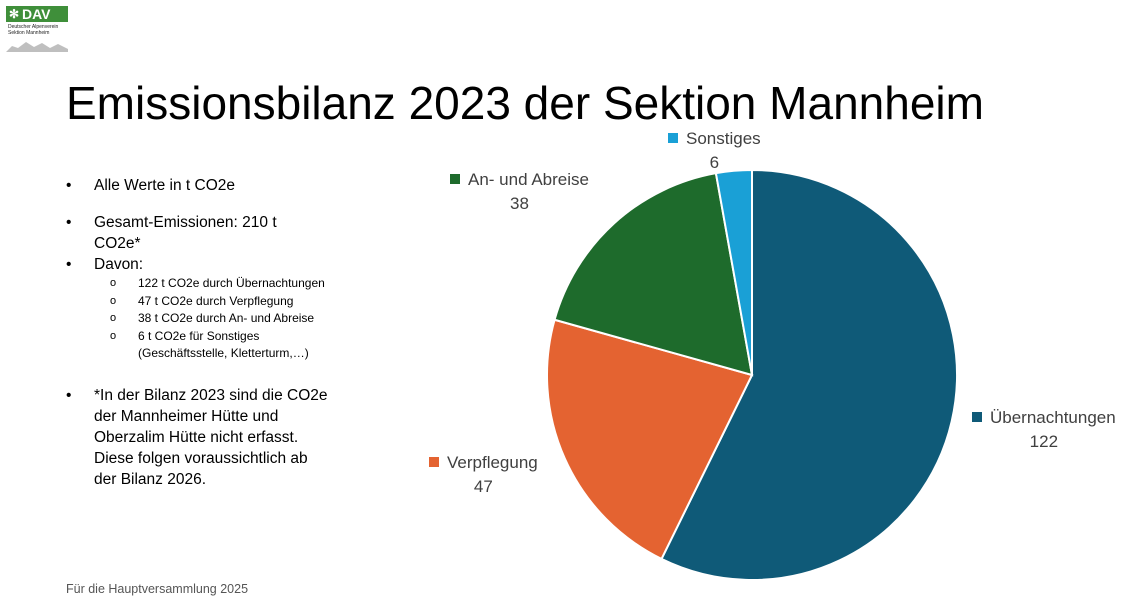 The width and height of the screenshot is (1140, 605). Describe the element at coordinates (714, 162) in the screenshot. I see `pie-label-value: 6` at that location.